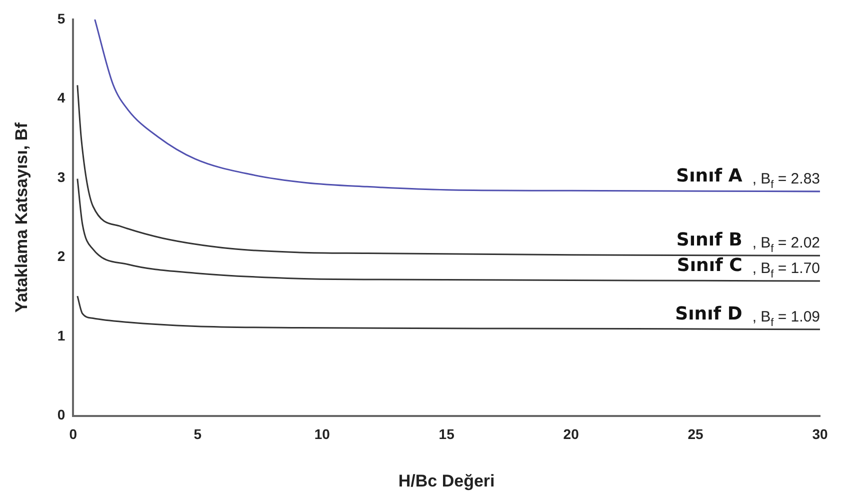 Image resolution: width=842 pixels, height=504 pixels. I want to click on line-series, so click(448, 312).